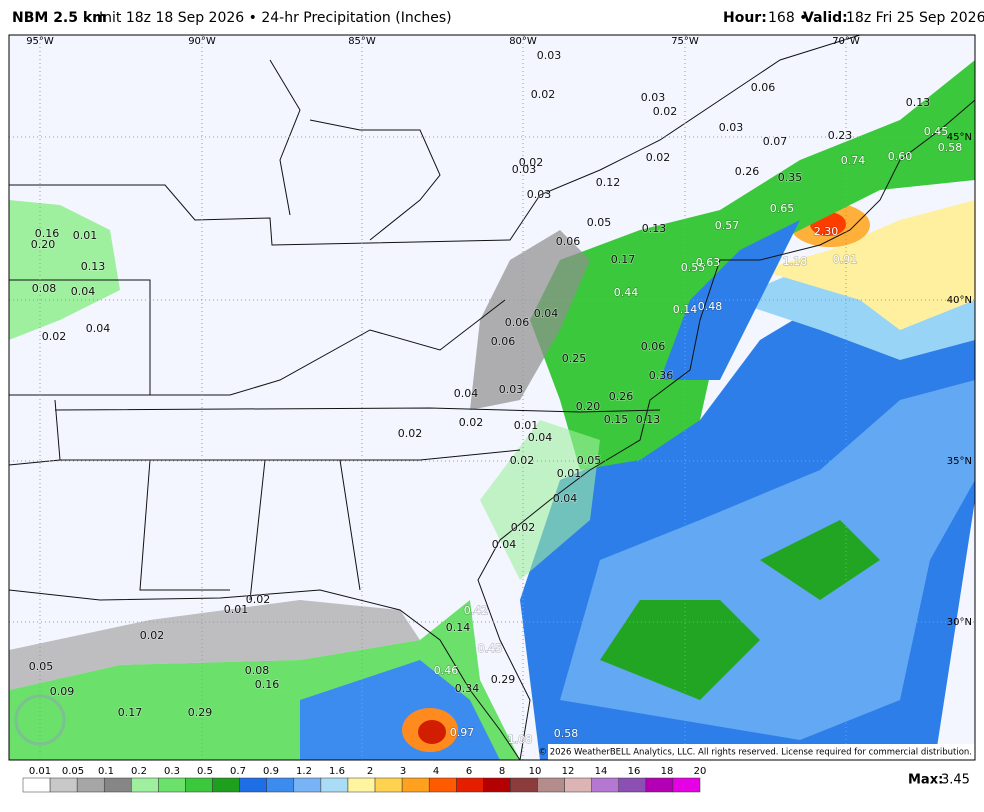  Describe the element at coordinates (955, 780) in the screenshot. I see `max-value: 3.45` at that location.